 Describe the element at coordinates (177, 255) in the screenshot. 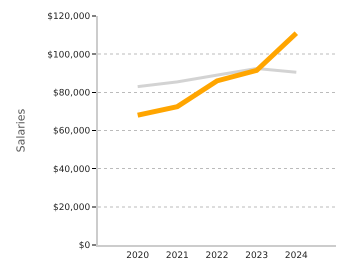

I see `x-tick-label: 2021` at that location.